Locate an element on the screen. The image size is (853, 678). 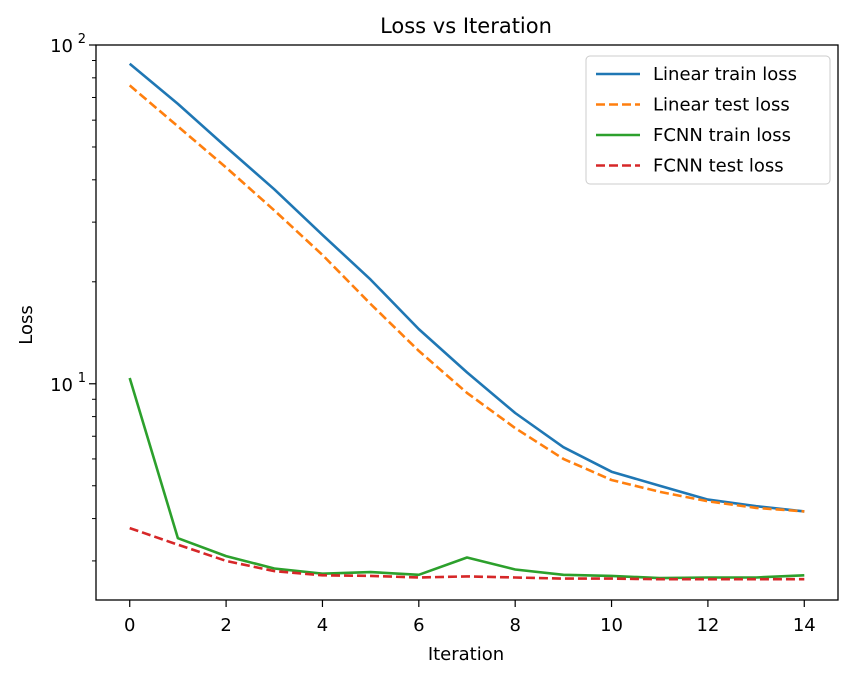
y-tick-exponent: 1 is located at coordinates (82, 378).